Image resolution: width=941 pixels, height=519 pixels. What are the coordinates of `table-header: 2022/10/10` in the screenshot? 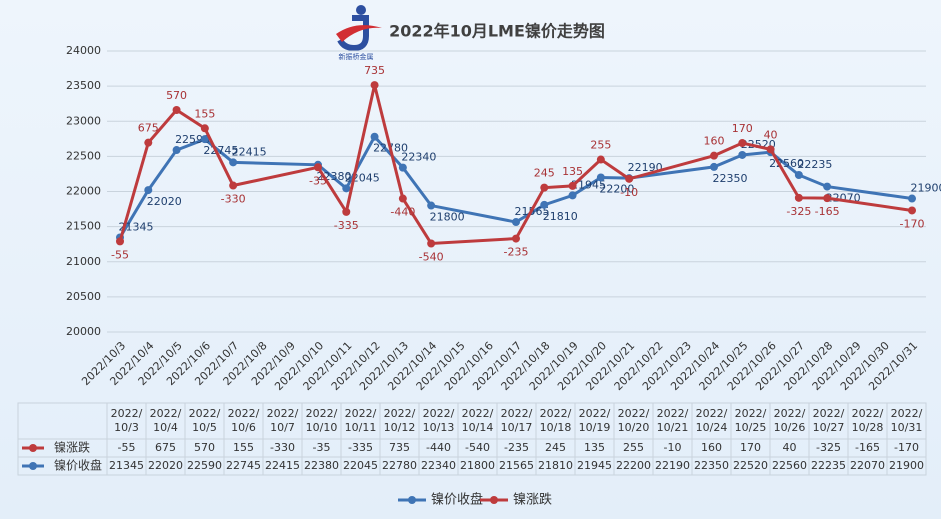 It's located at (321, 420).